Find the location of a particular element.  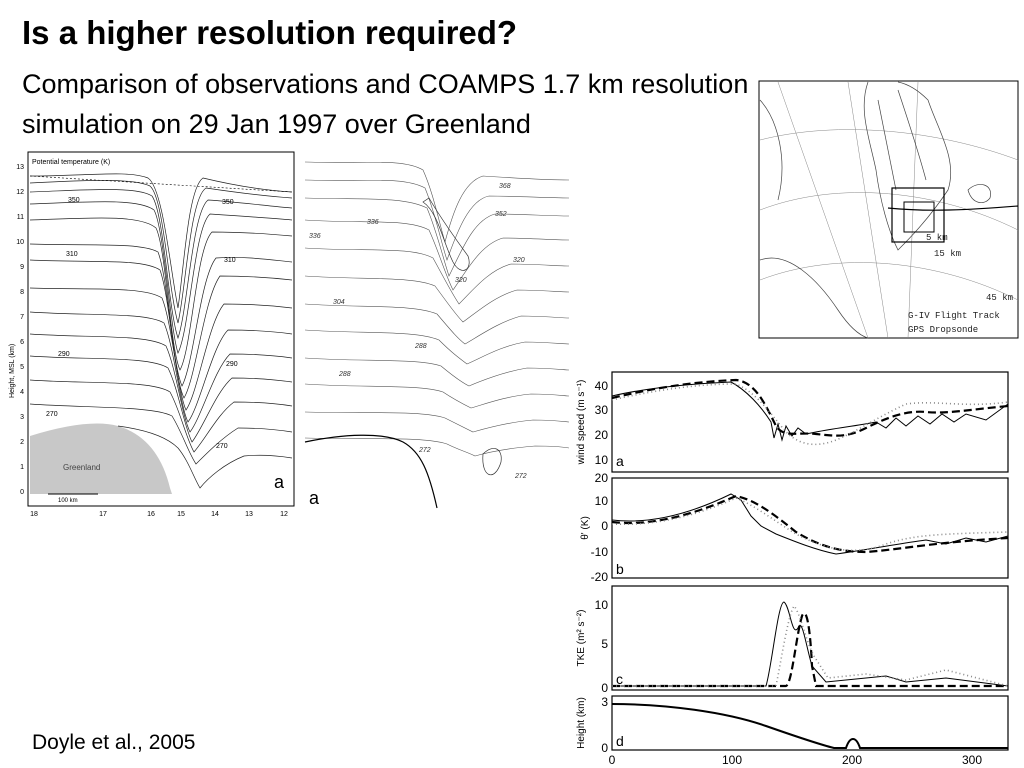

panel-d-ytick: 0 is located at coordinates (604, 748).